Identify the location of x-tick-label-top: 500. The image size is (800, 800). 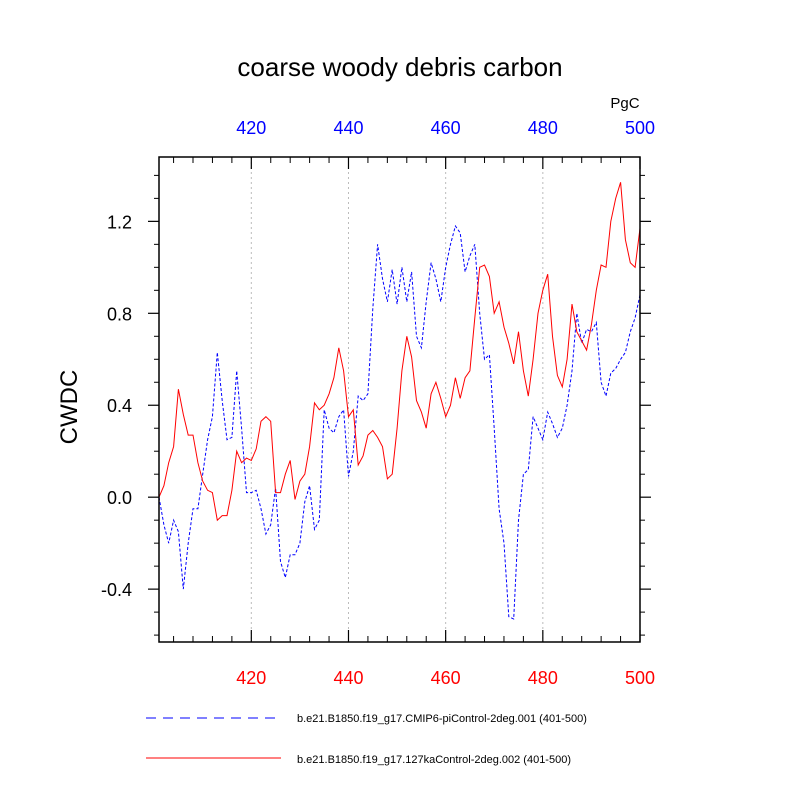
(640, 128).